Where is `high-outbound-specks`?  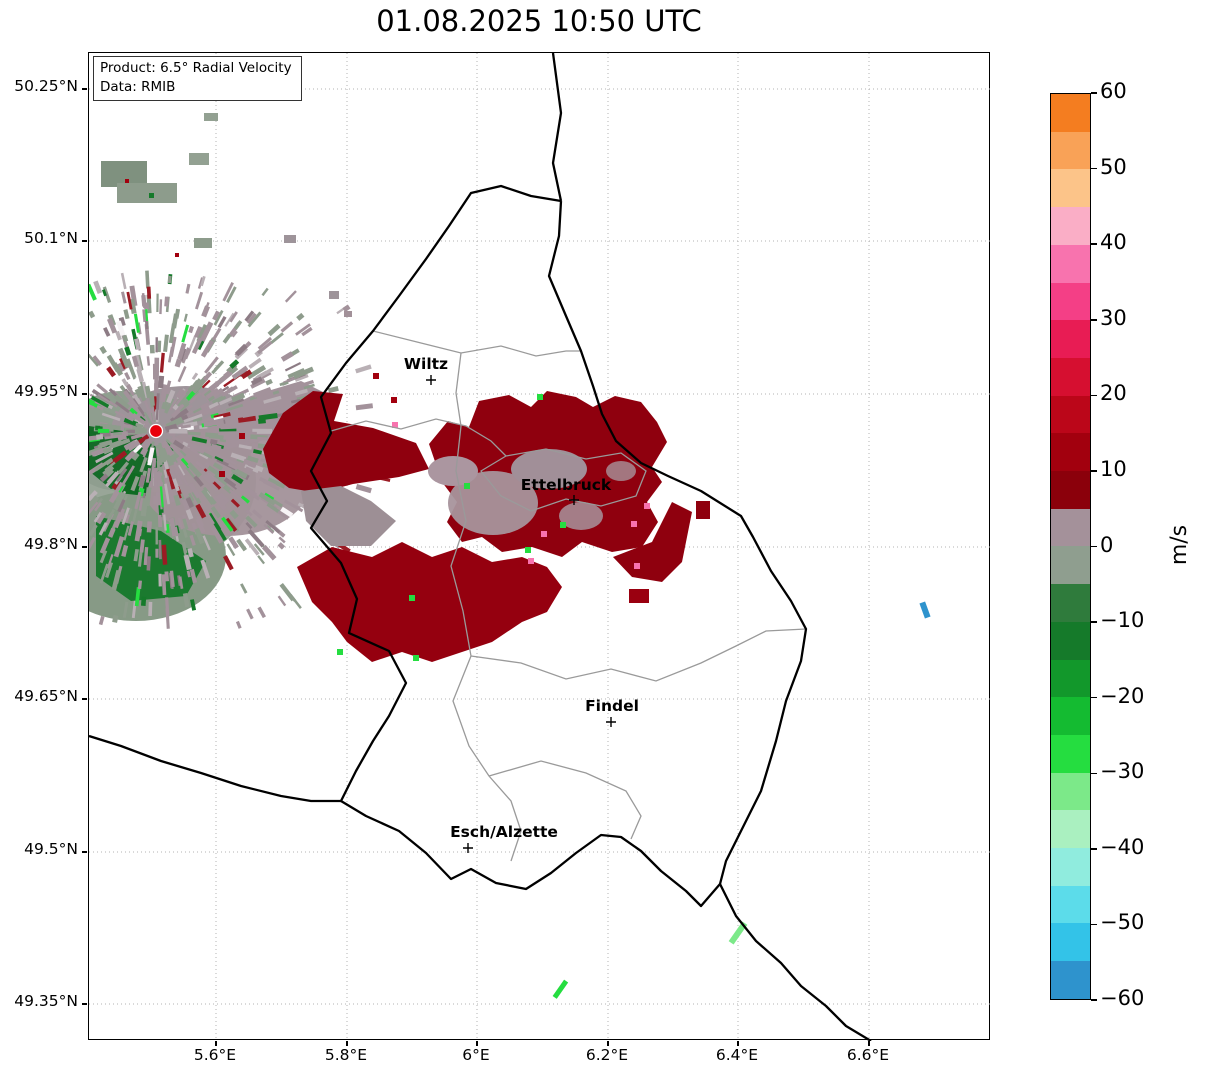
high-outbound-specks is located at coordinates (521, 495).